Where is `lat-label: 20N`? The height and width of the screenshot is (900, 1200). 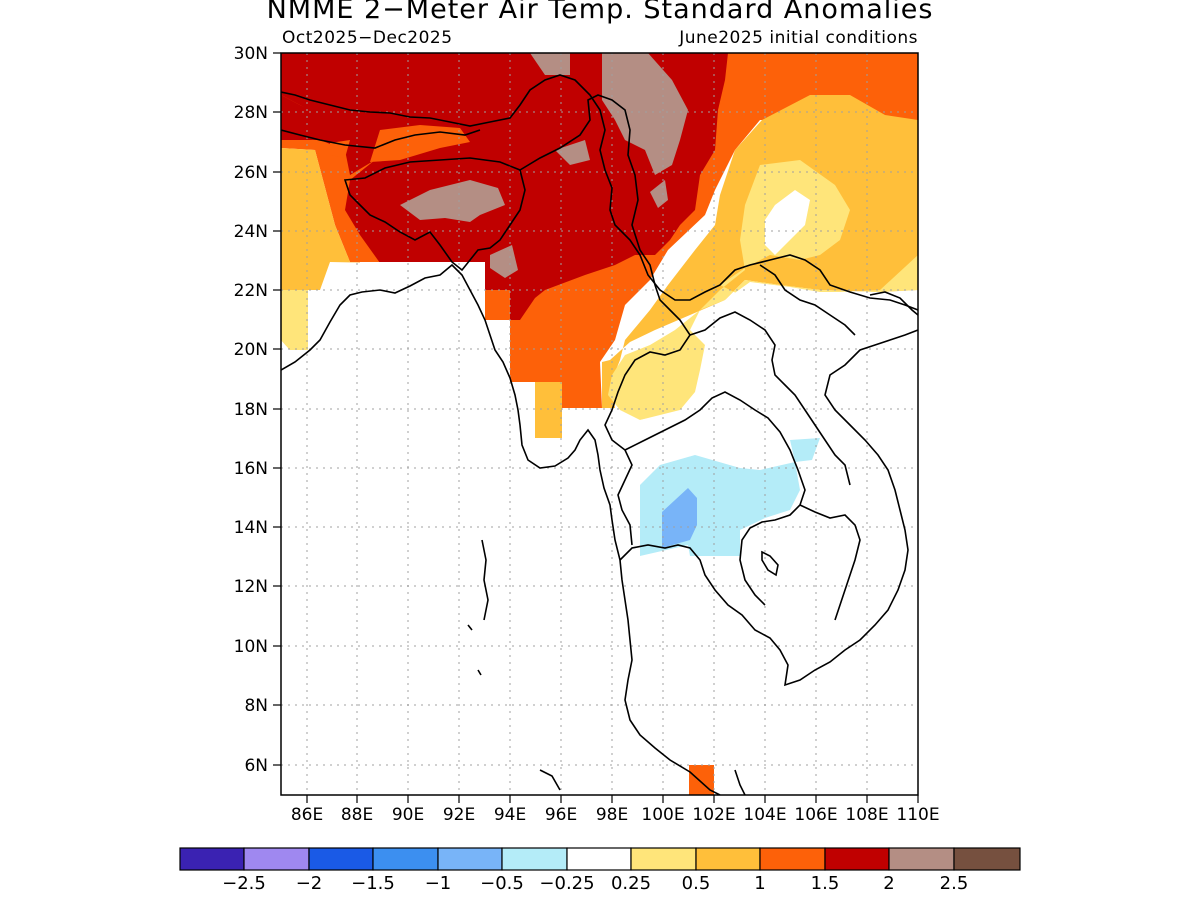 lat-label: 20N is located at coordinates (250, 350).